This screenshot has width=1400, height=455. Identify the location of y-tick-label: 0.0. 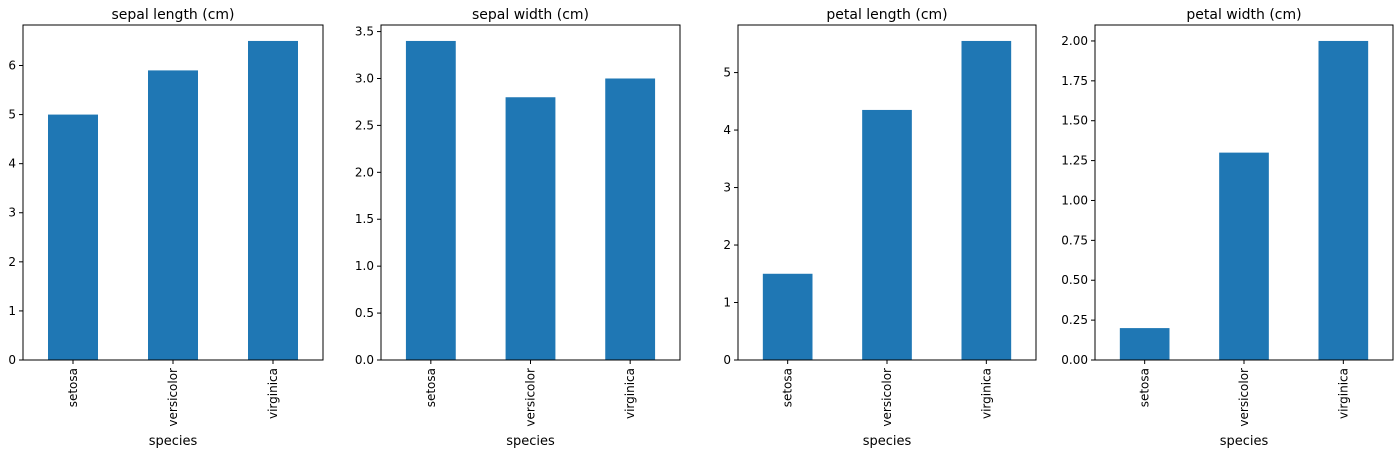
(364, 360).